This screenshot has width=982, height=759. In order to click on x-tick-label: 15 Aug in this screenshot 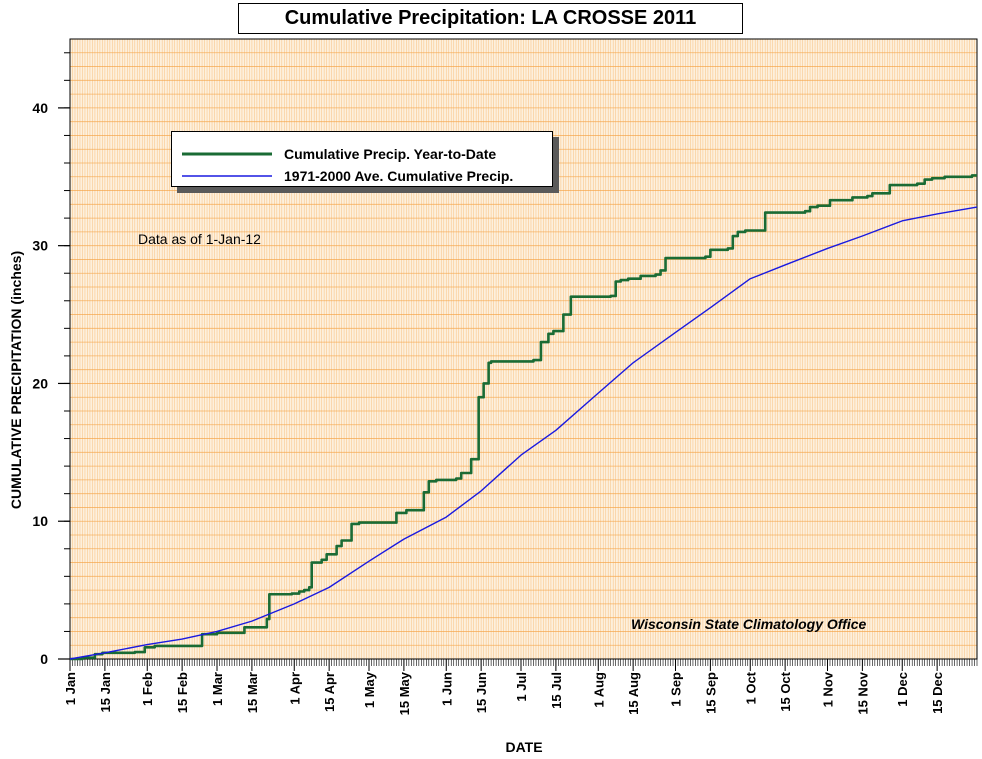, I will do `click(633, 693)`.